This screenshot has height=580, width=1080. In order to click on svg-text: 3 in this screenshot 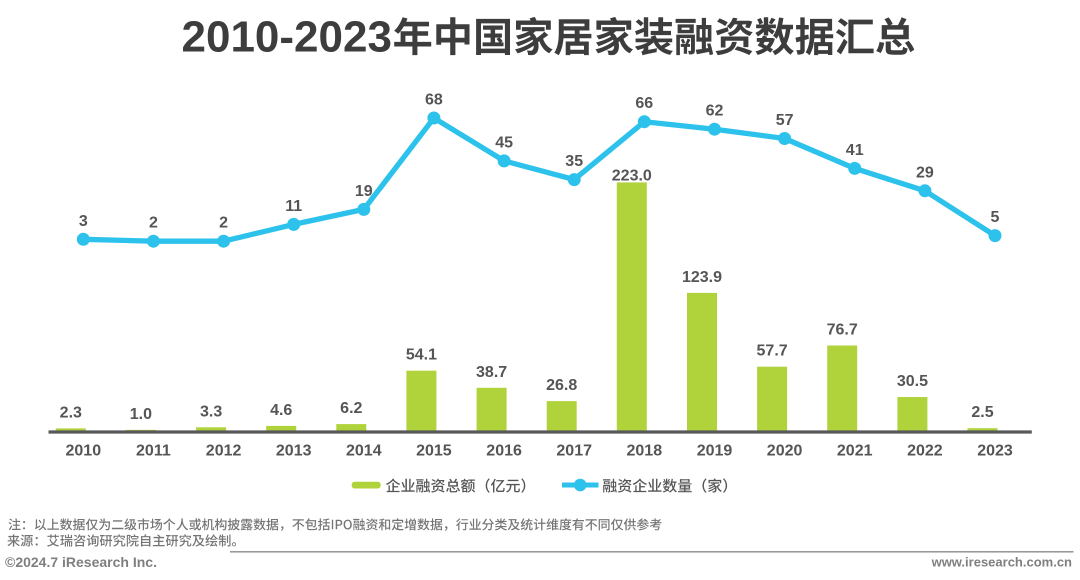, I will do `click(83, 221)`.